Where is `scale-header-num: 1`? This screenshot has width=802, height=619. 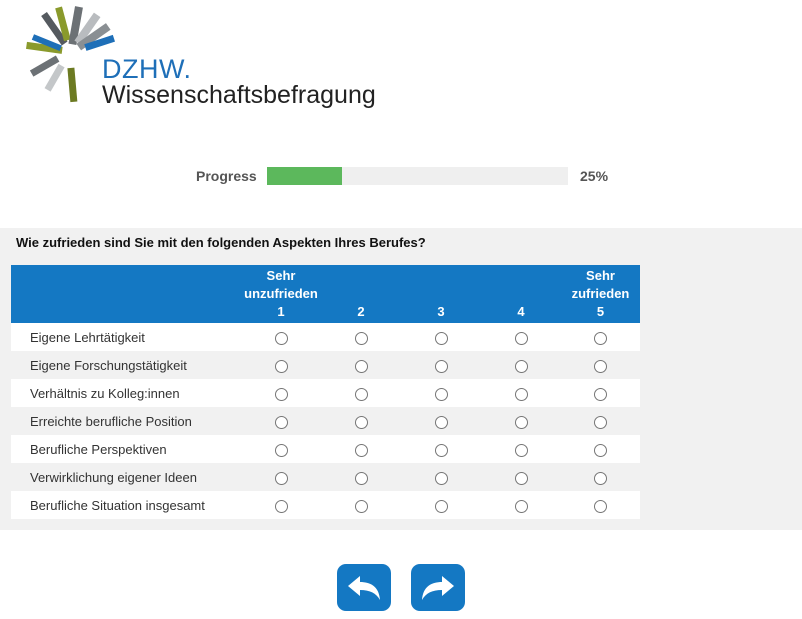
scale-header-num: 1 is located at coordinates (281, 311).